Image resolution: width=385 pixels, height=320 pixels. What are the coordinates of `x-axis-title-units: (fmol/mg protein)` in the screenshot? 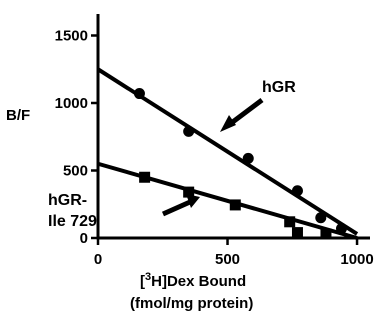 It's located at (191, 303).